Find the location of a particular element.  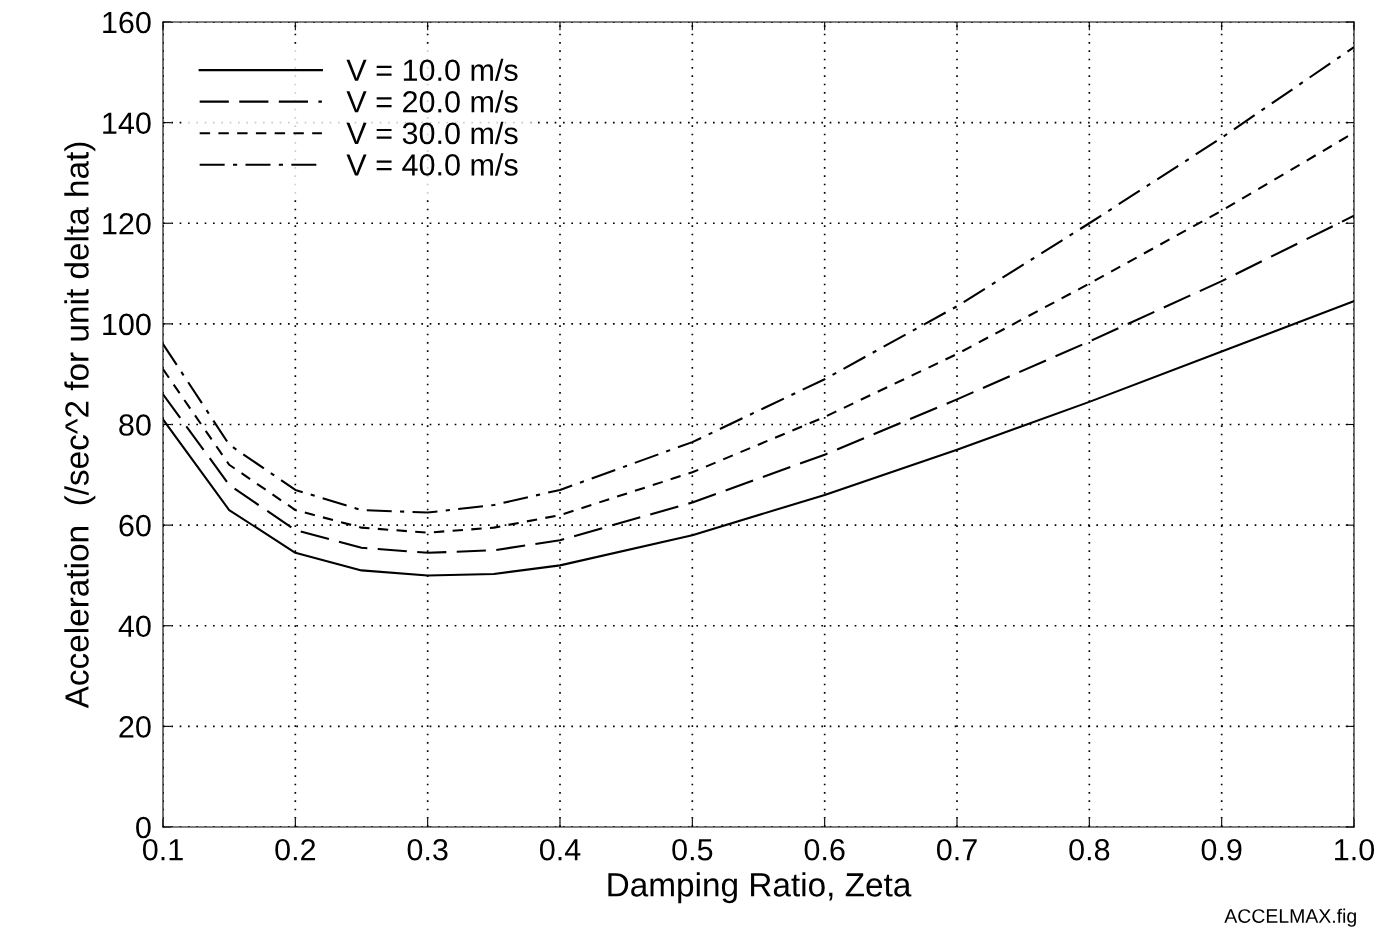

x-tick-label: 0.3 is located at coordinates (427, 849).